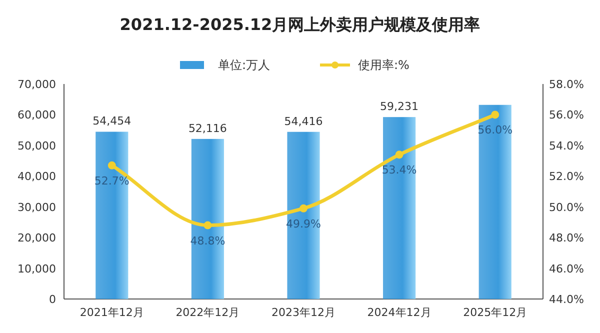  Describe the element at coordinates (112, 312) in the screenshot. I see `x-tick-label: 2021年12月` at that location.